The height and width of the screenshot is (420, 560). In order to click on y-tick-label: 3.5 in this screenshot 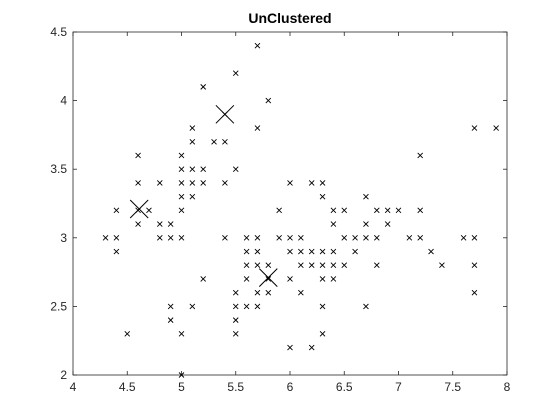, I will do `click(58, 169)`.